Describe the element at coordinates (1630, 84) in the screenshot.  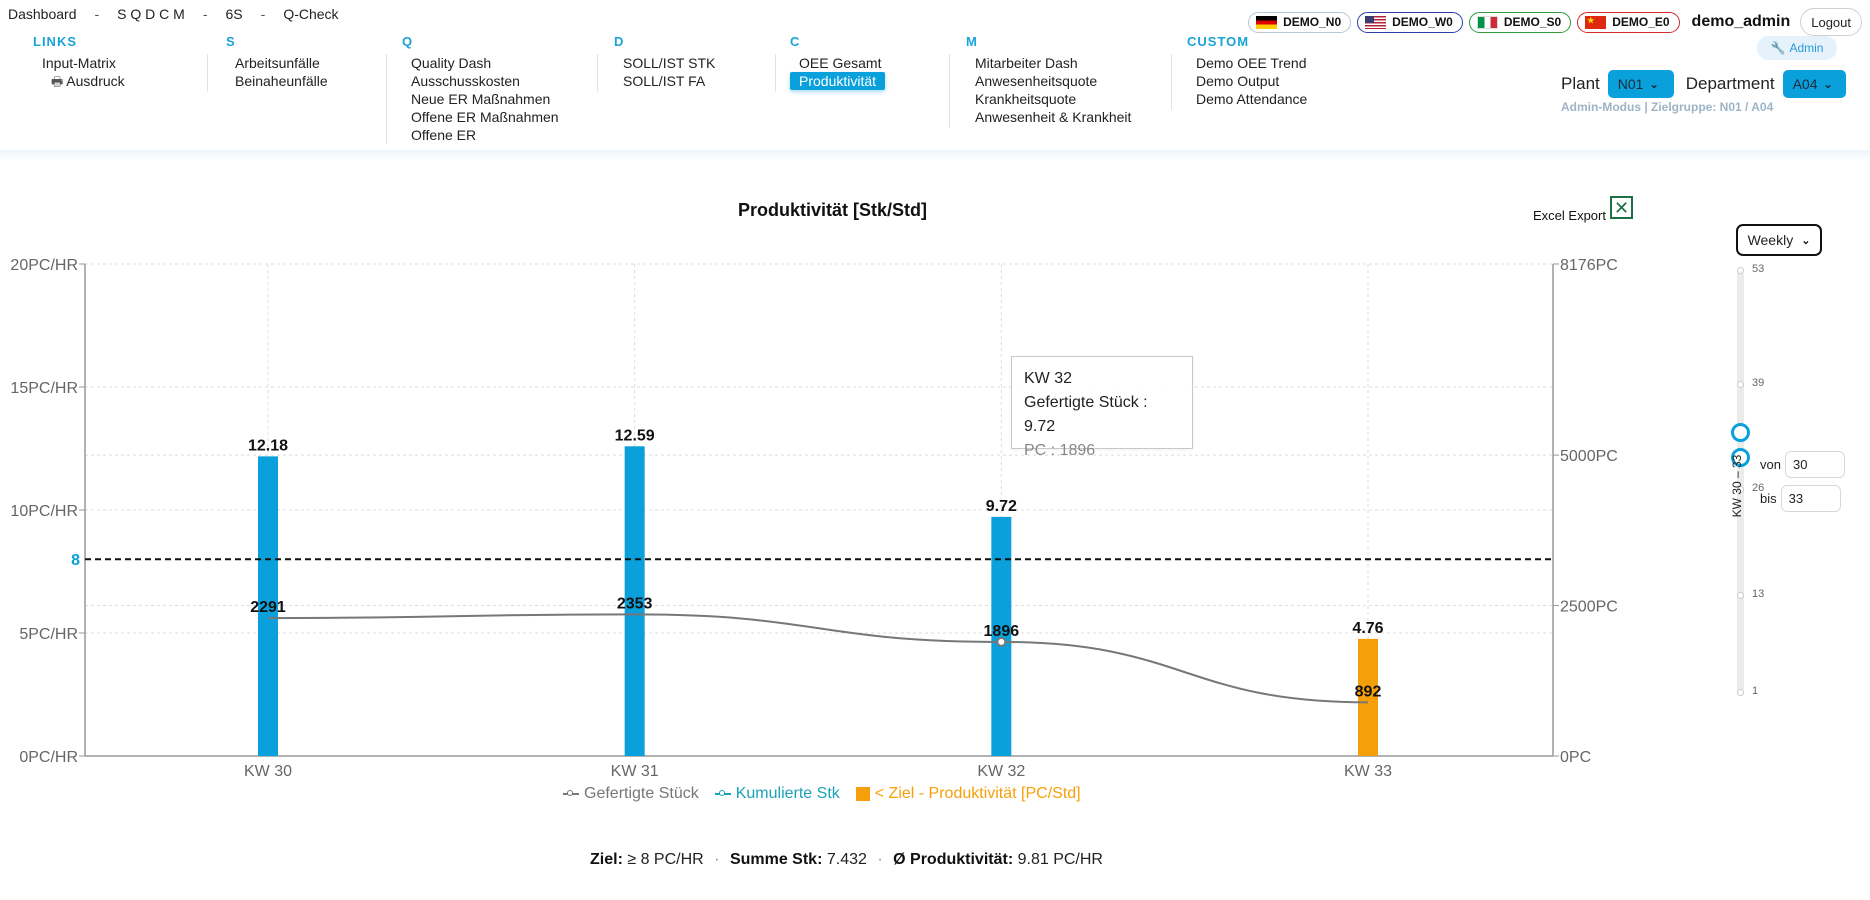
I see `plant-select-value: N01` at that location.